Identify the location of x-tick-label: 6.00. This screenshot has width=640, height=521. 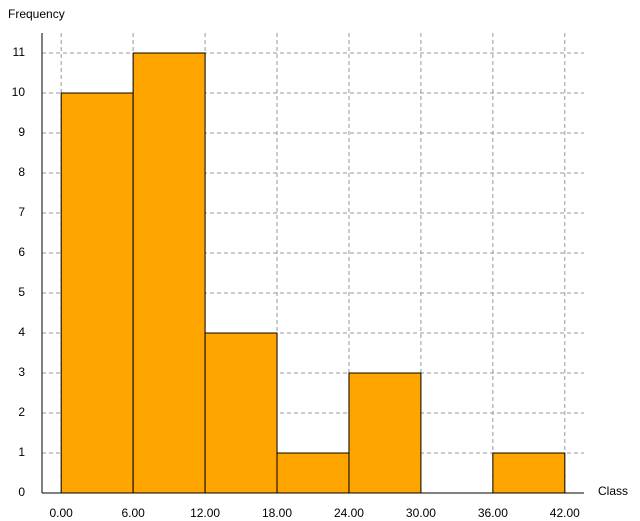
(133, 513).